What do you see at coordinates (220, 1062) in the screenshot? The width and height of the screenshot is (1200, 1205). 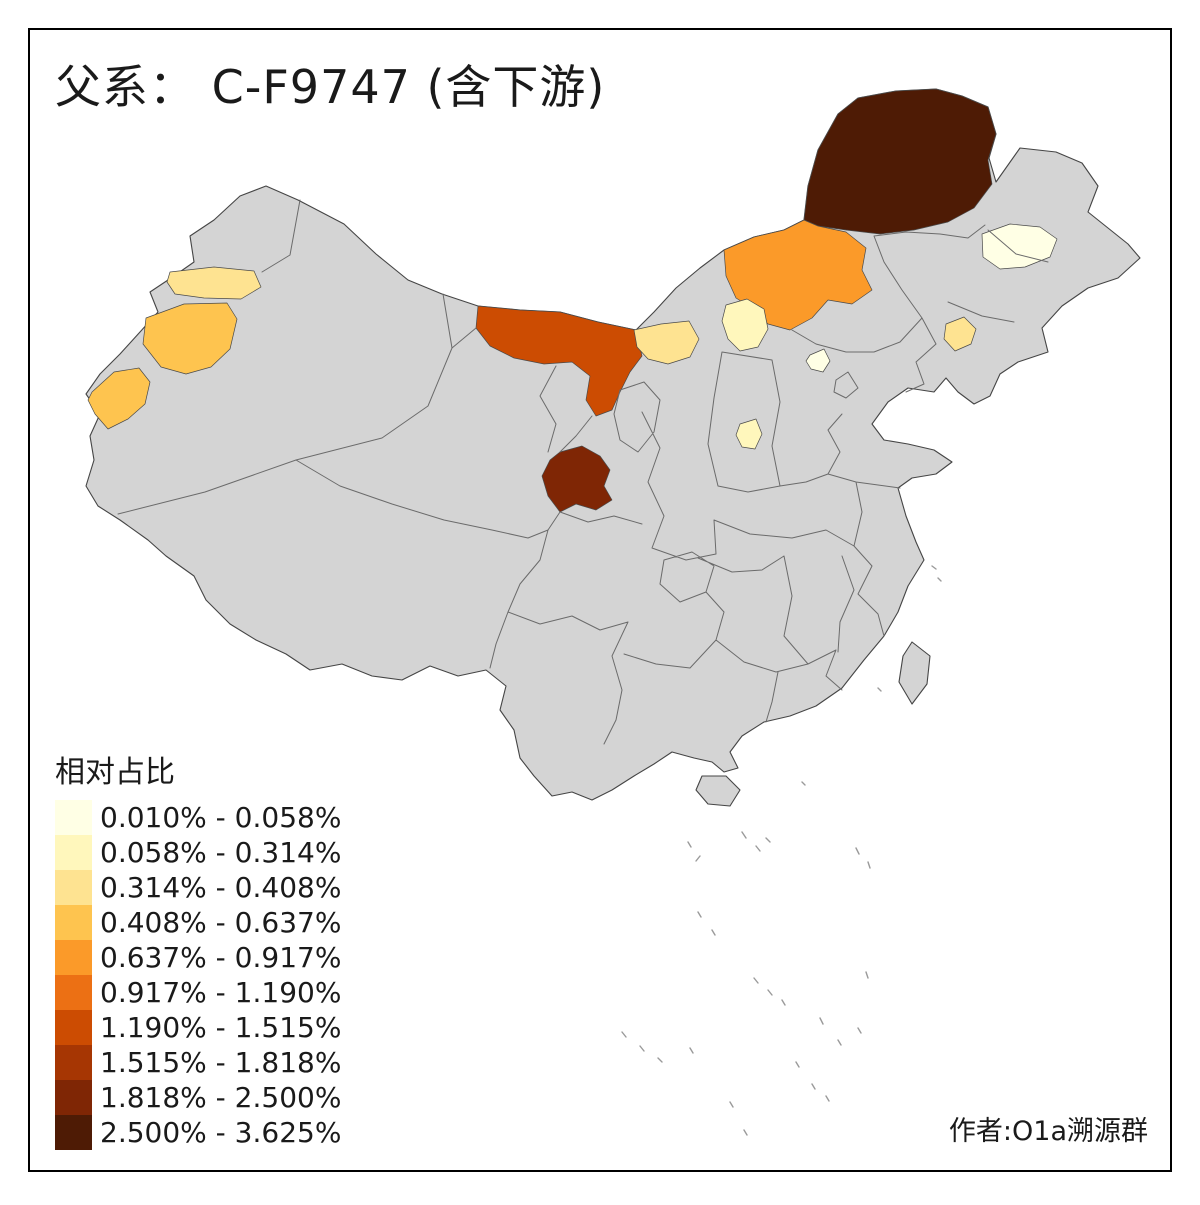 I see `legend-label-7: 1.515% - 1.818%` at bounding box center [220, 1062].